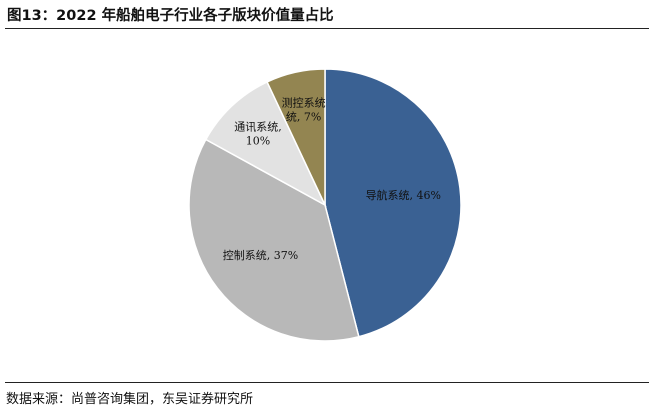 Image resolution: width=663 pixels, height=420 pixels. Describe the element at coordinates (170, 16) in the screenshot. I see `figure-title: 图13：2022 年船舶电子行业各子版块价值量占比` at that location.